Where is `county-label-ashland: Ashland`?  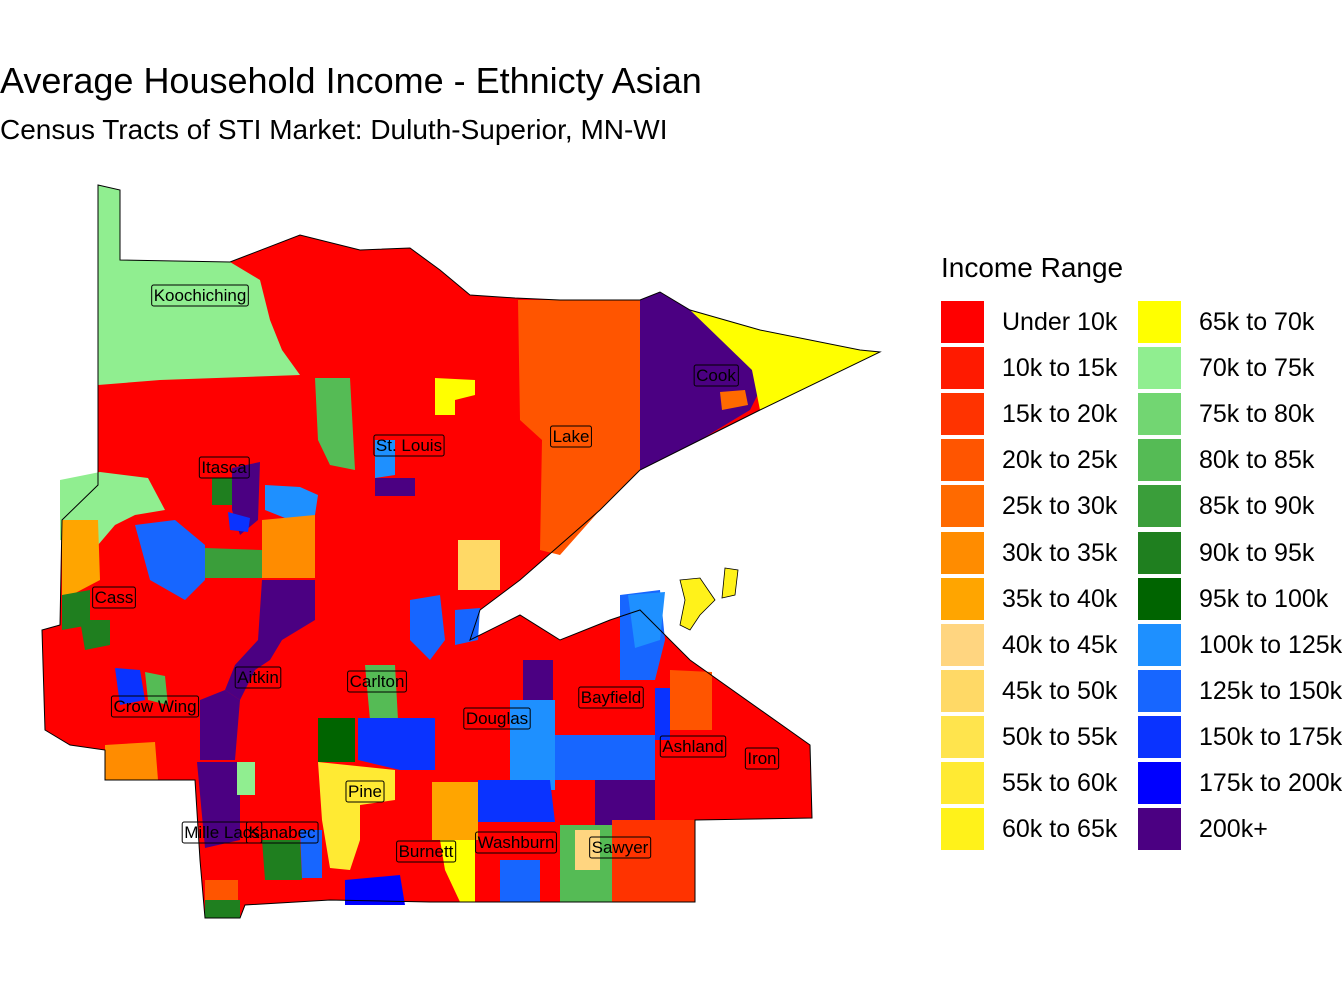 county-label-ashland: Ashland is located at coordinates (693, 746).